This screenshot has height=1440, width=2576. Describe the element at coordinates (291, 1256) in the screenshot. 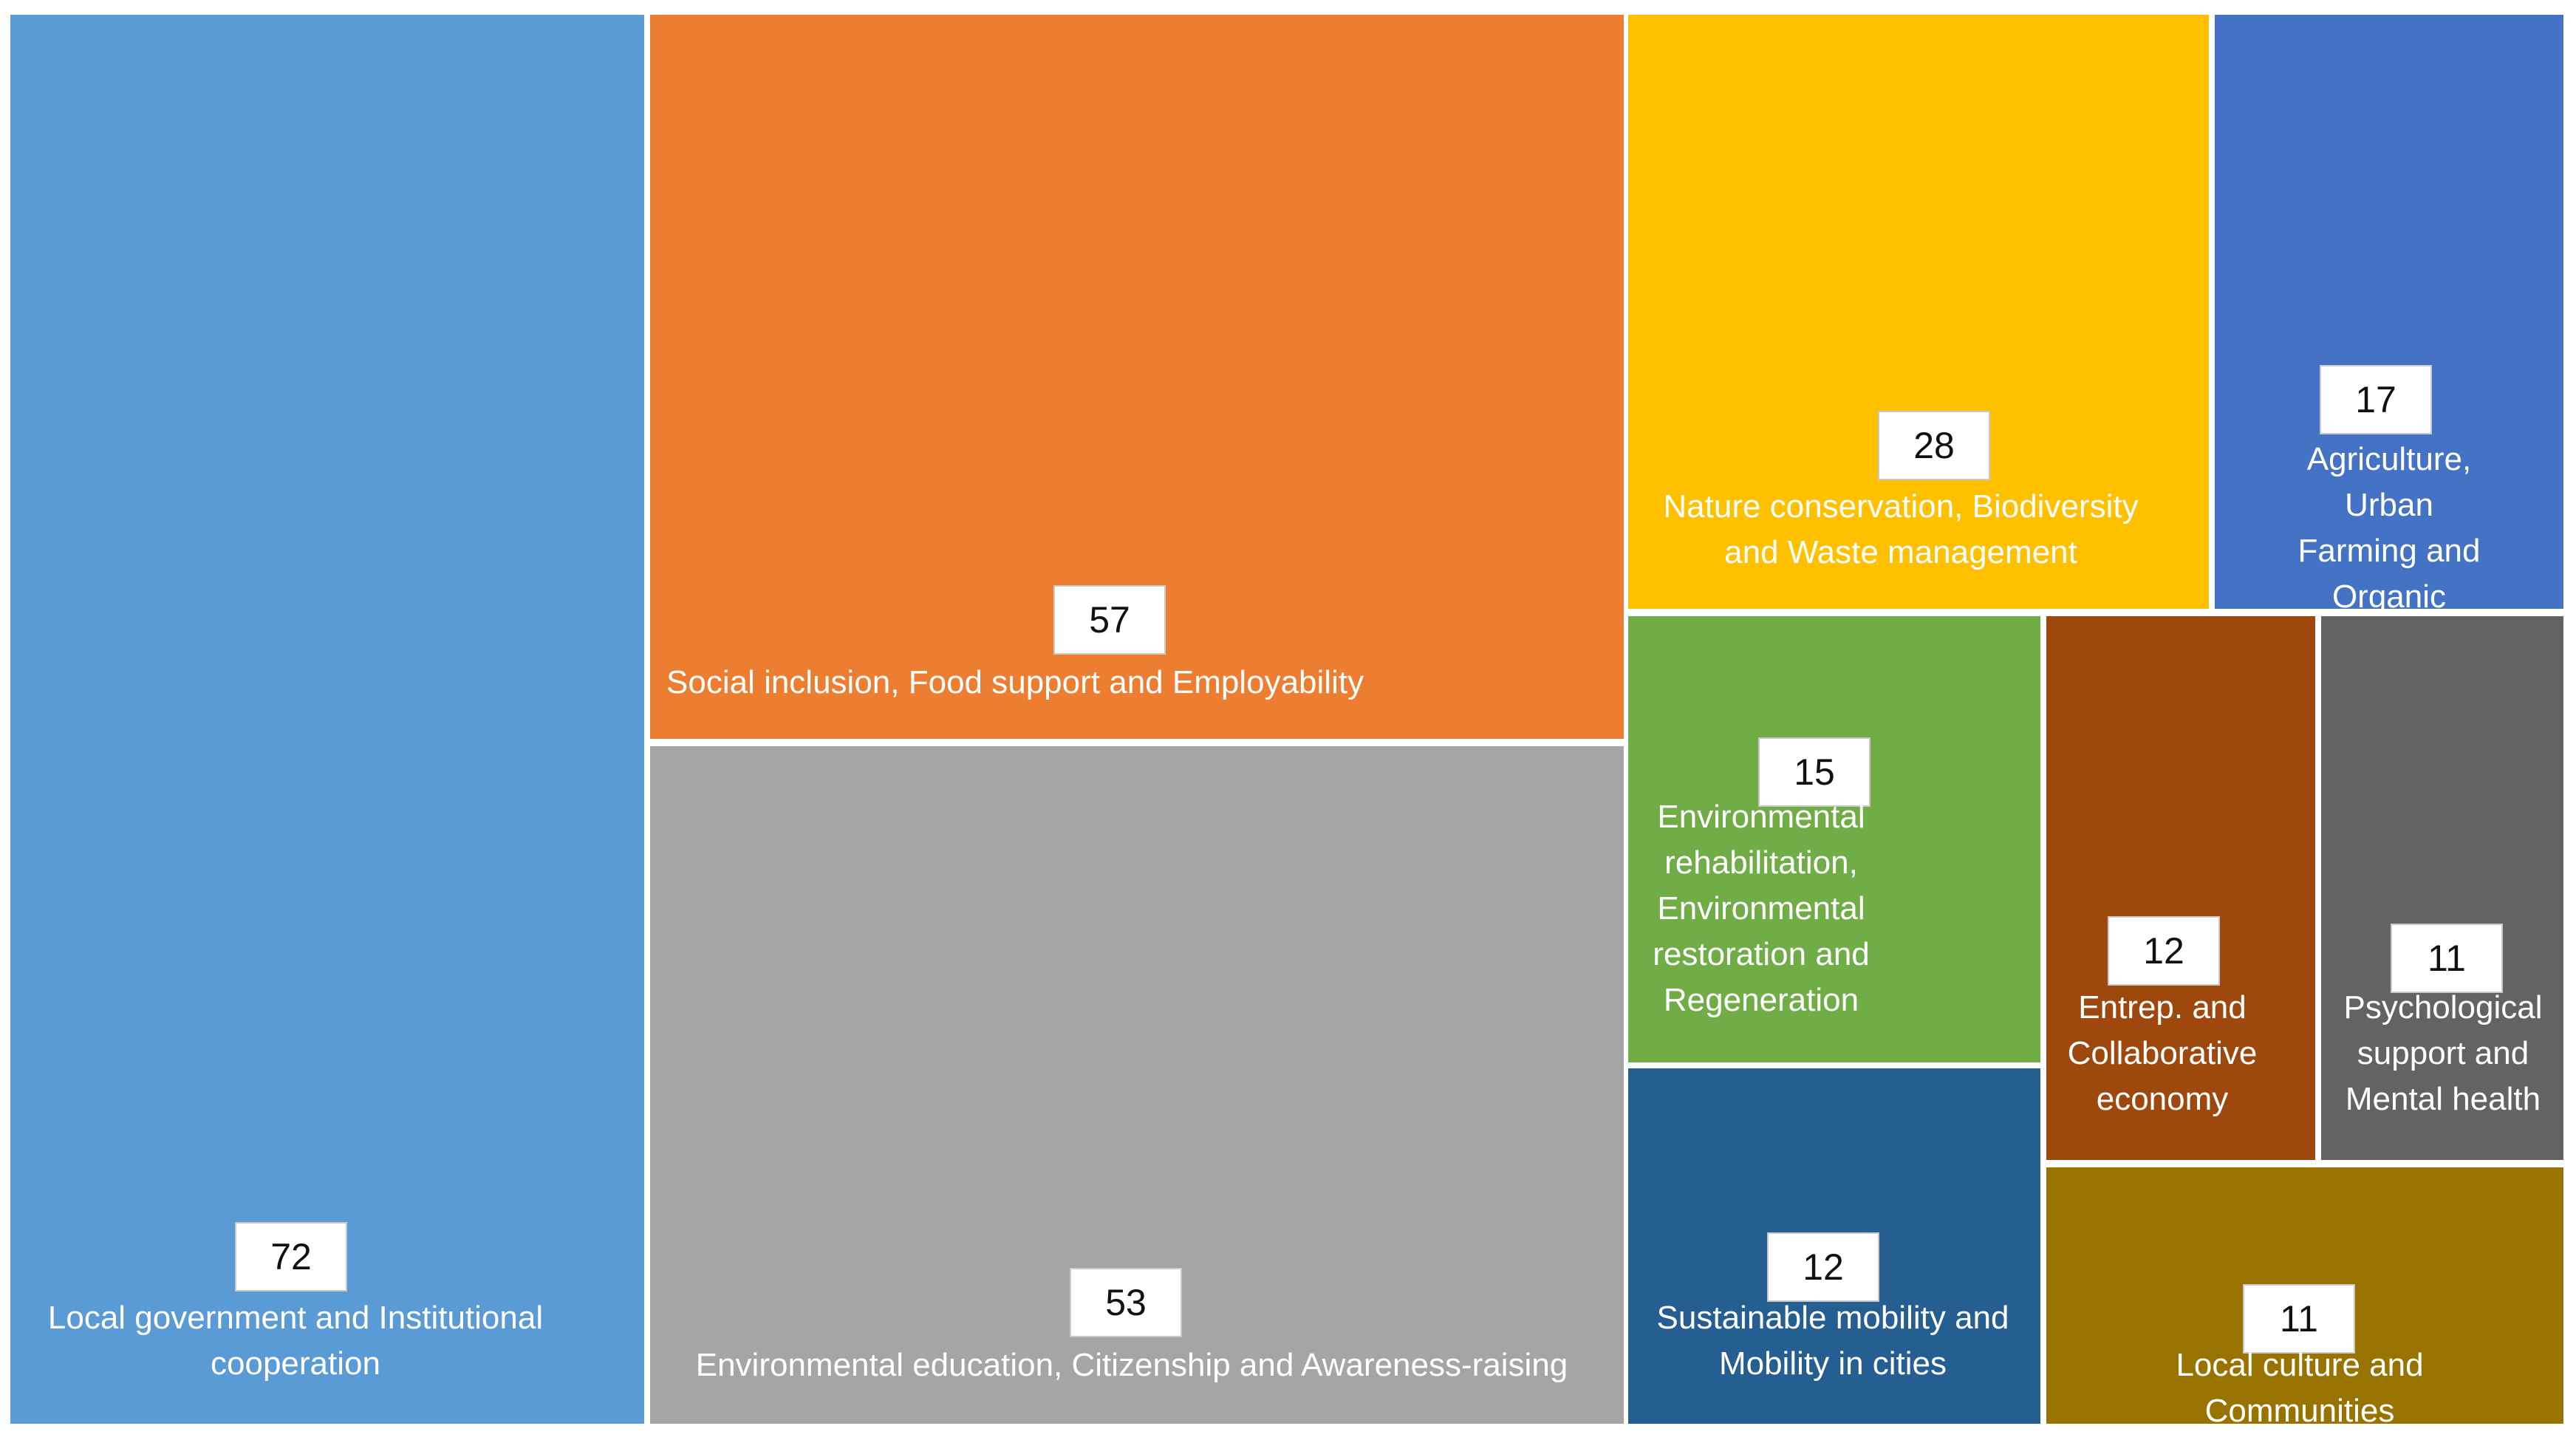

I see `tile-value-label: 72` at that location.